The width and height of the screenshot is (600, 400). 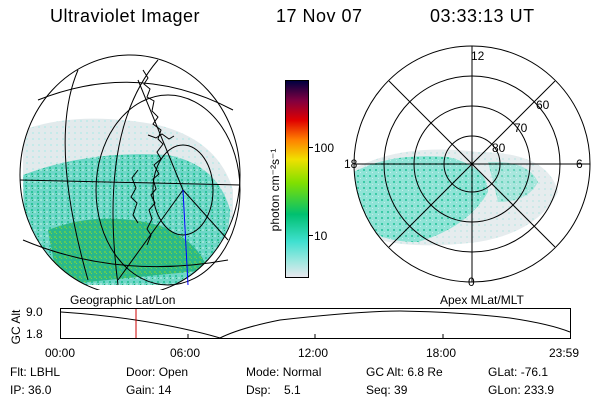 What do you see at coordinates (284, 372) in the screenshot?
I see `info-mode: Mode: Normal` at bounding box center [284, 372].